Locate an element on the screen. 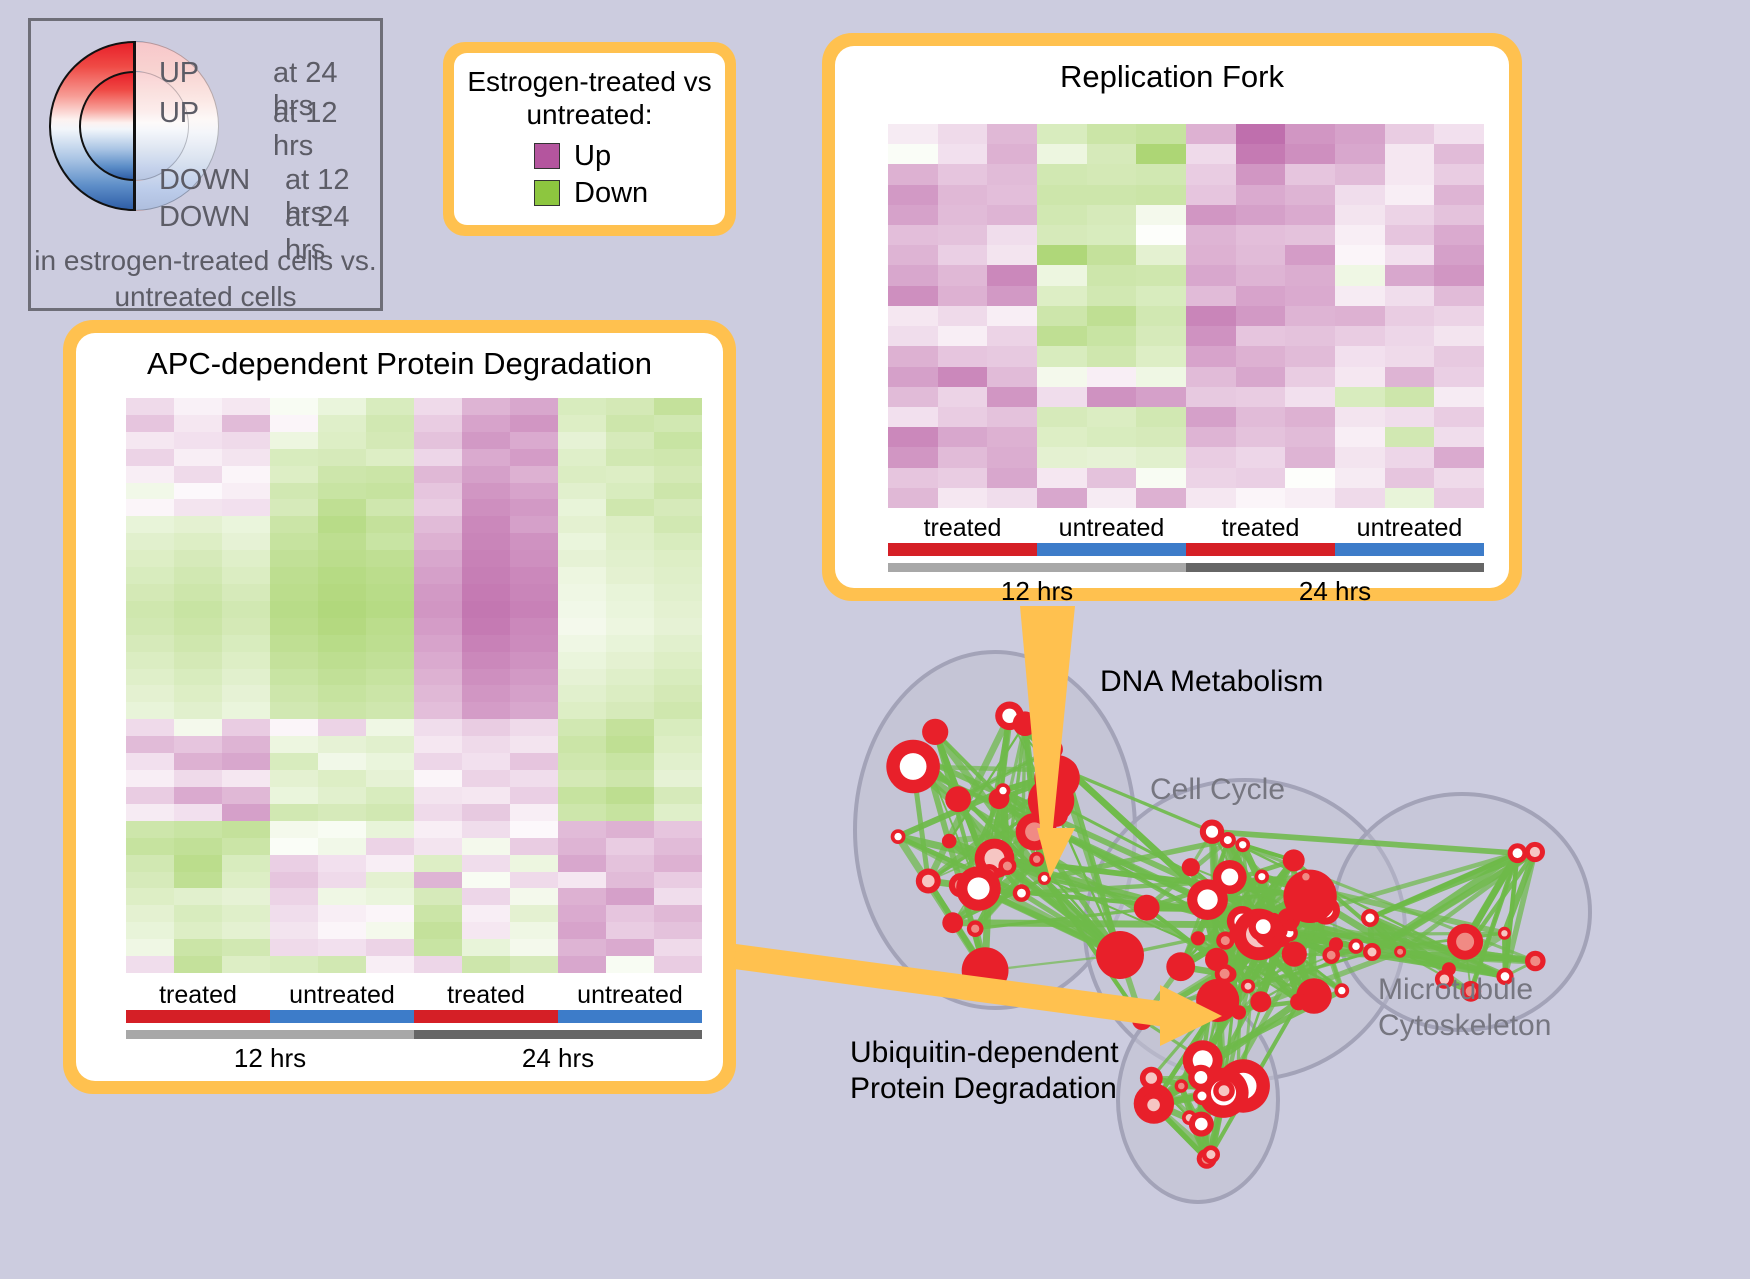  down-label: Down is located at coordinates (611, 192).